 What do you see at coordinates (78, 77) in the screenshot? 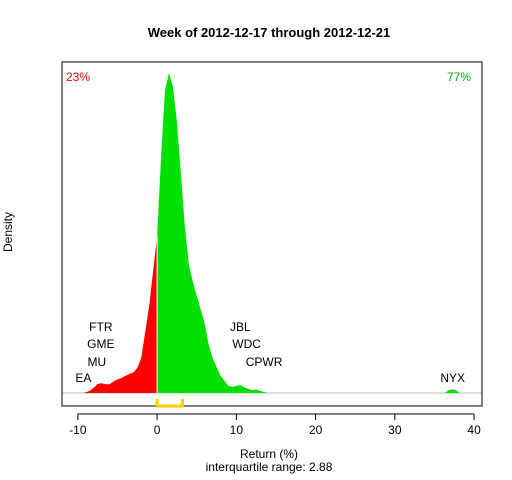
I see `negative-share-label: 23%` at bounding box center [78, 77].